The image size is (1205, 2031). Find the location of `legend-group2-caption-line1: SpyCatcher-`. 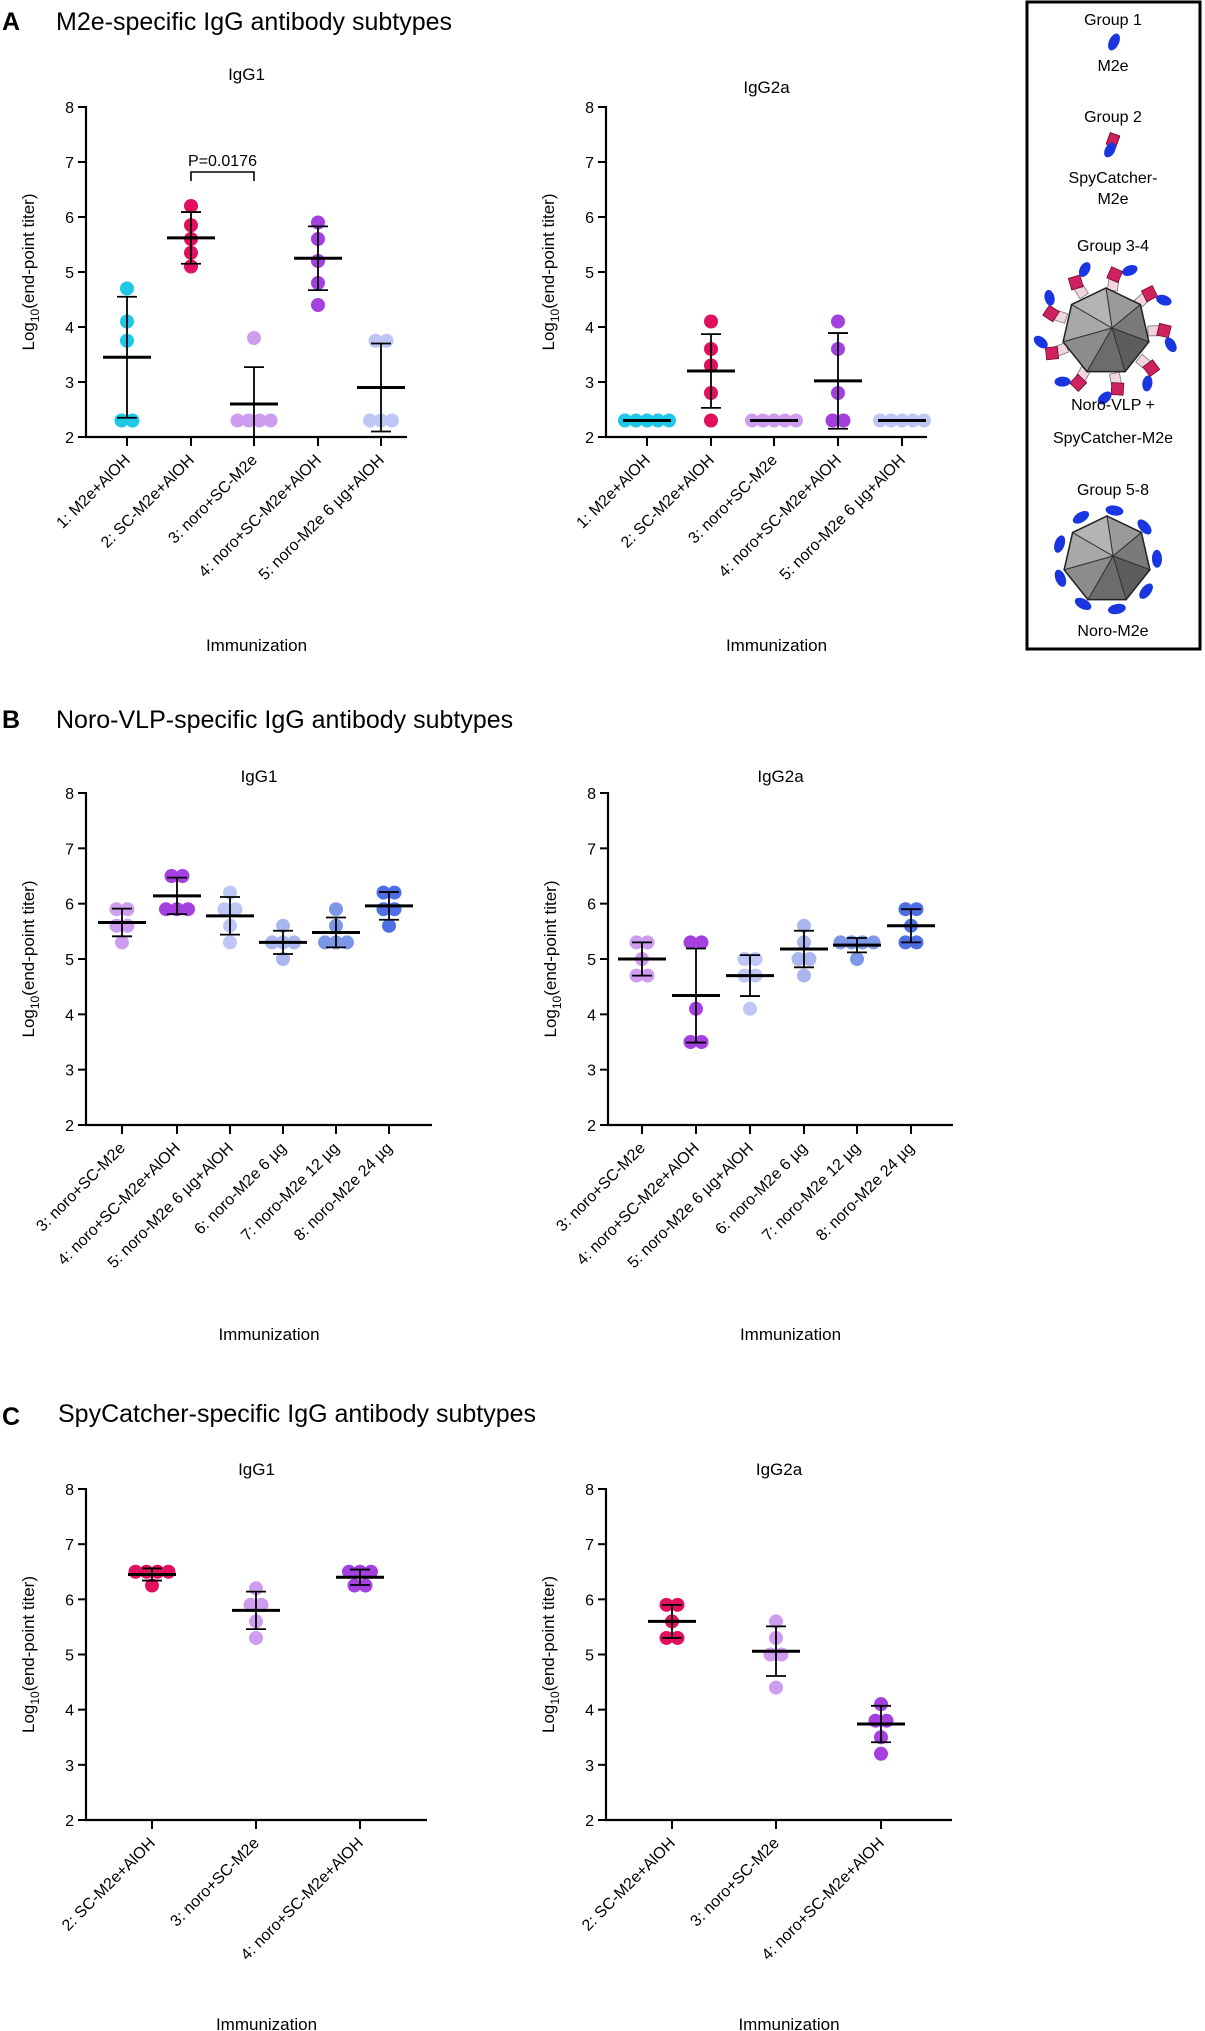

legend-group2-caption-line1: SpyCatcher- is located at coordinates (1113, 178).